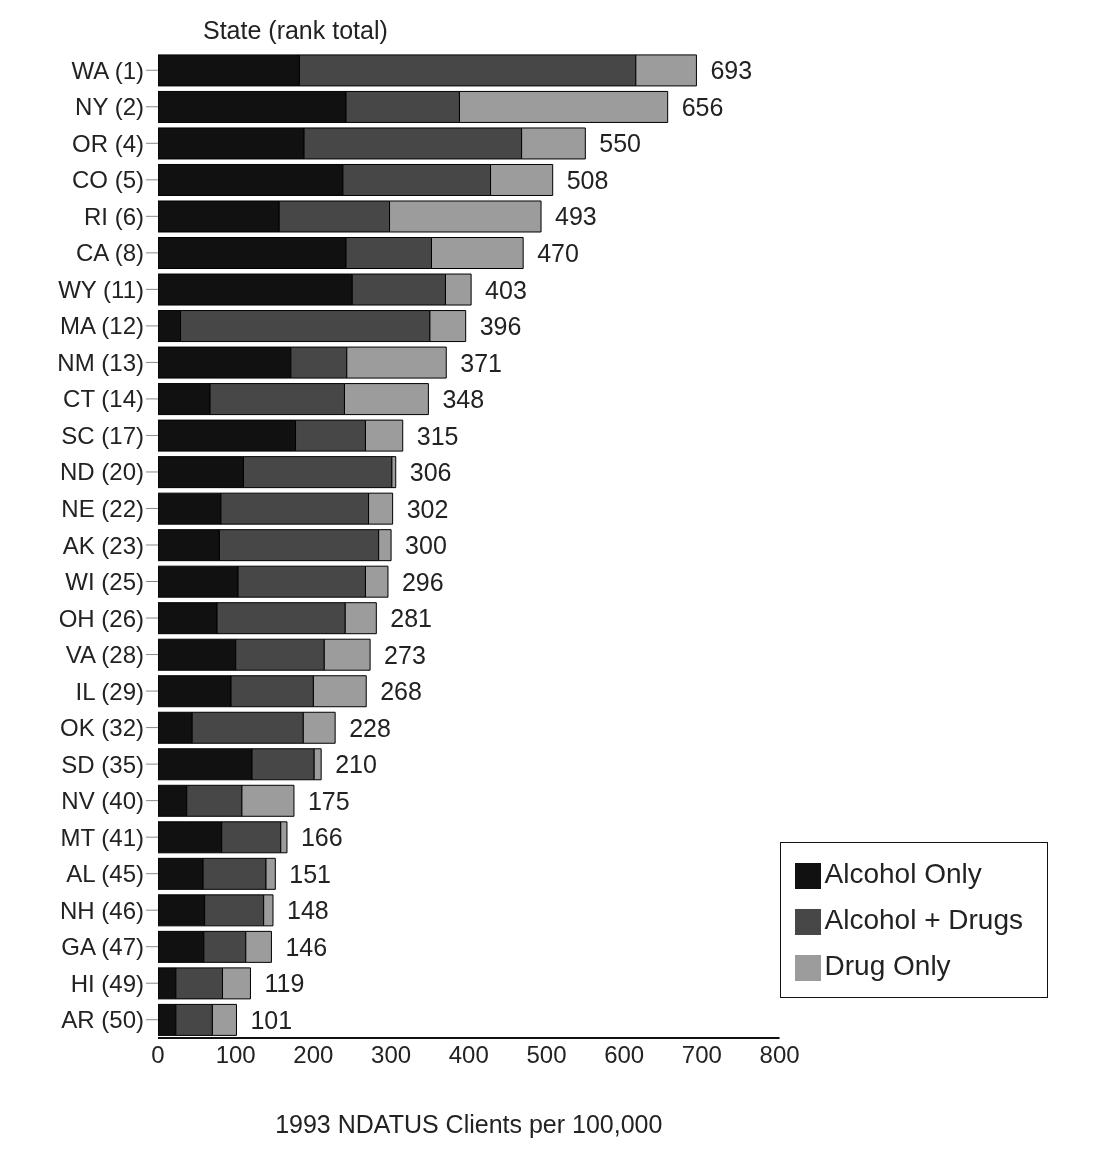  I want to click on y-tick-label: CO (5), so click(108, 180).